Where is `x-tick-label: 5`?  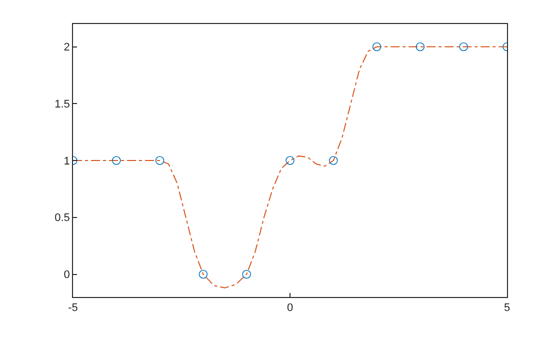
x-tick-label: 5 is located at coordinates (507, 308).